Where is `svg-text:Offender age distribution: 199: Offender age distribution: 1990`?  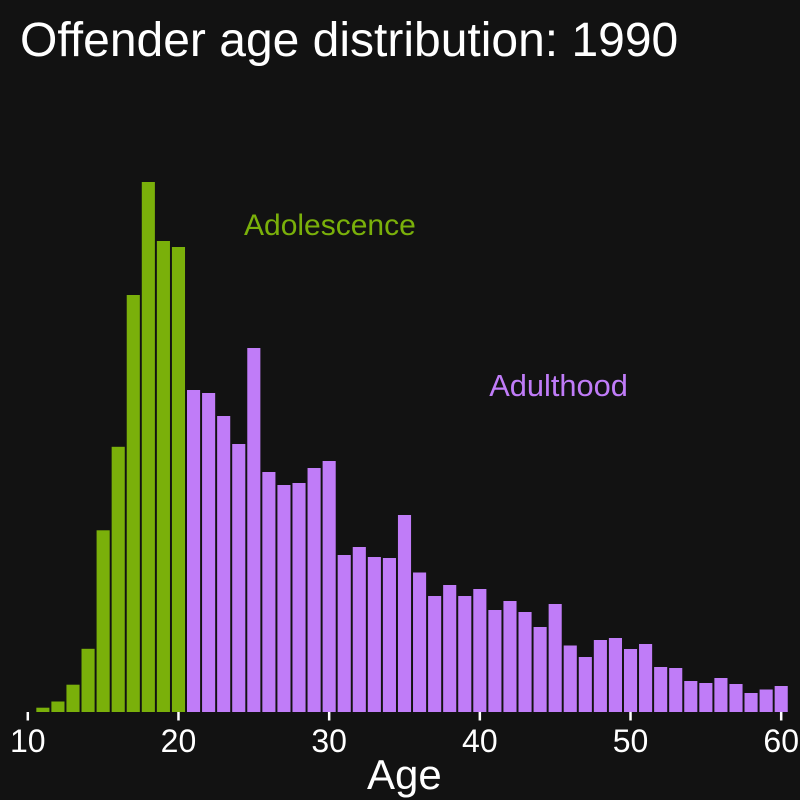 svg-text:Offender age distribution: 199: Offender age distribution: 1990 is located at coordinates (349, 40).